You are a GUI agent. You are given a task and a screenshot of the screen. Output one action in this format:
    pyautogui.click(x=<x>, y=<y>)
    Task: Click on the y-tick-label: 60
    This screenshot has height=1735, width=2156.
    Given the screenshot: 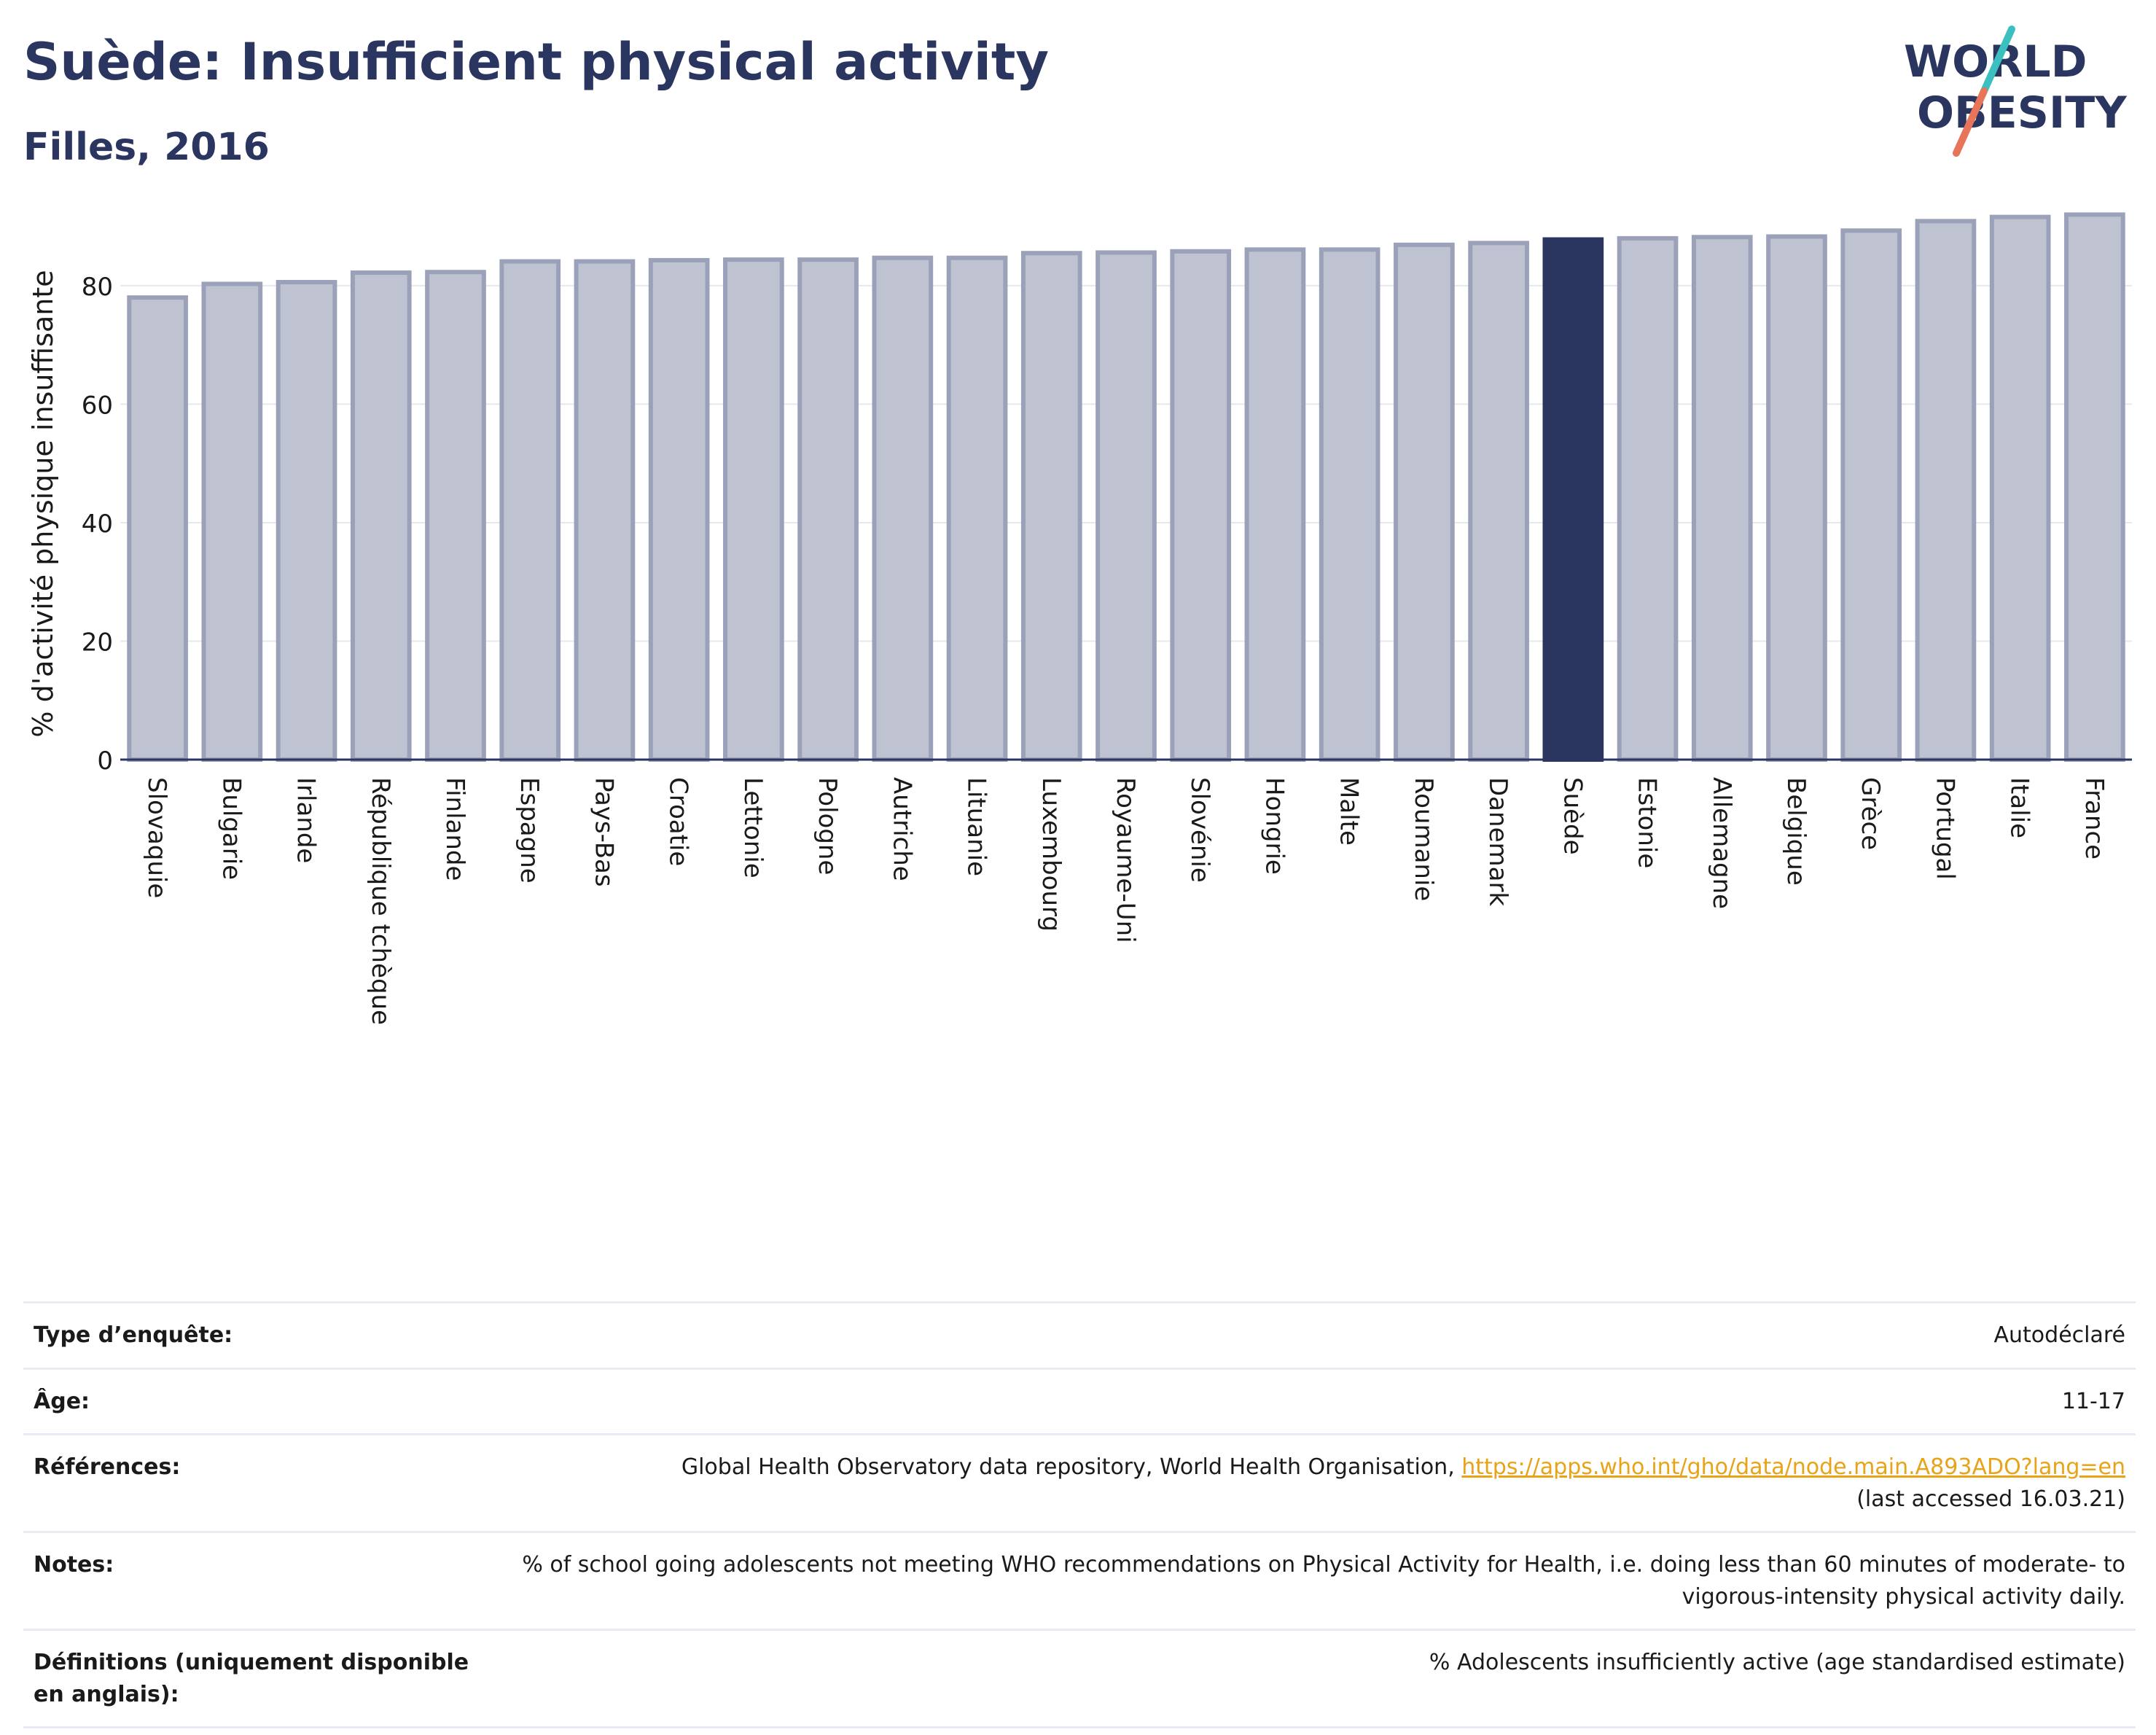 What is the action you would take?
    pyautogui.click(x=98, y=405)
    